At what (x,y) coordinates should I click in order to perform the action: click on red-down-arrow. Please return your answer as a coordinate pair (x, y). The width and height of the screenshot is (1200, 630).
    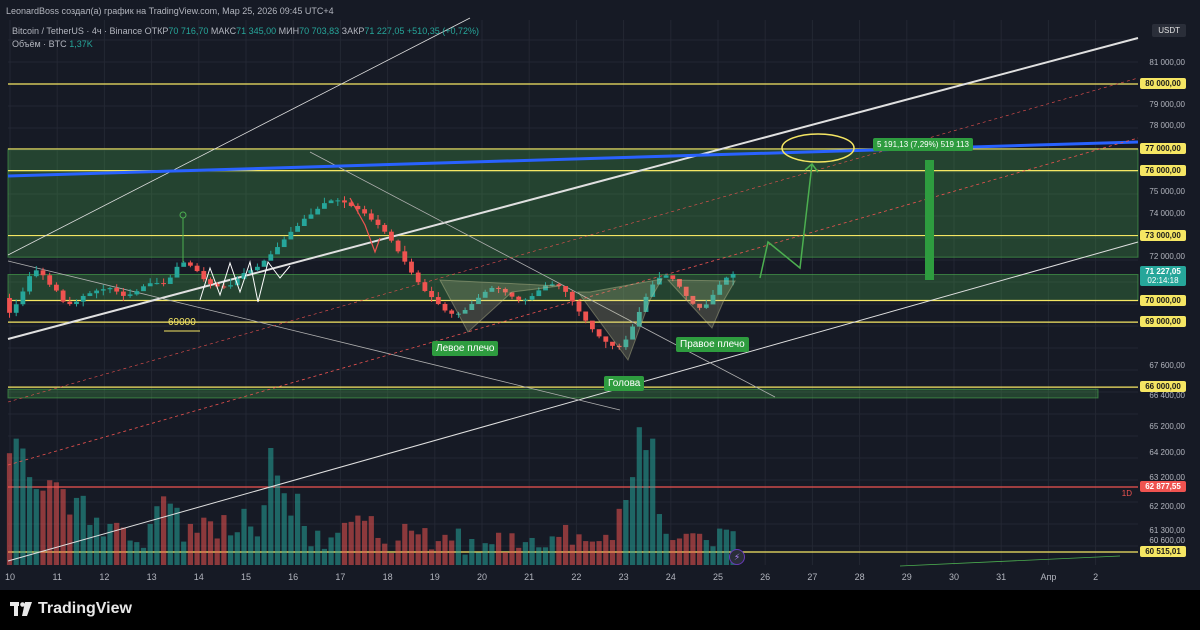
    Looking at the image, I should click on (365, 225).